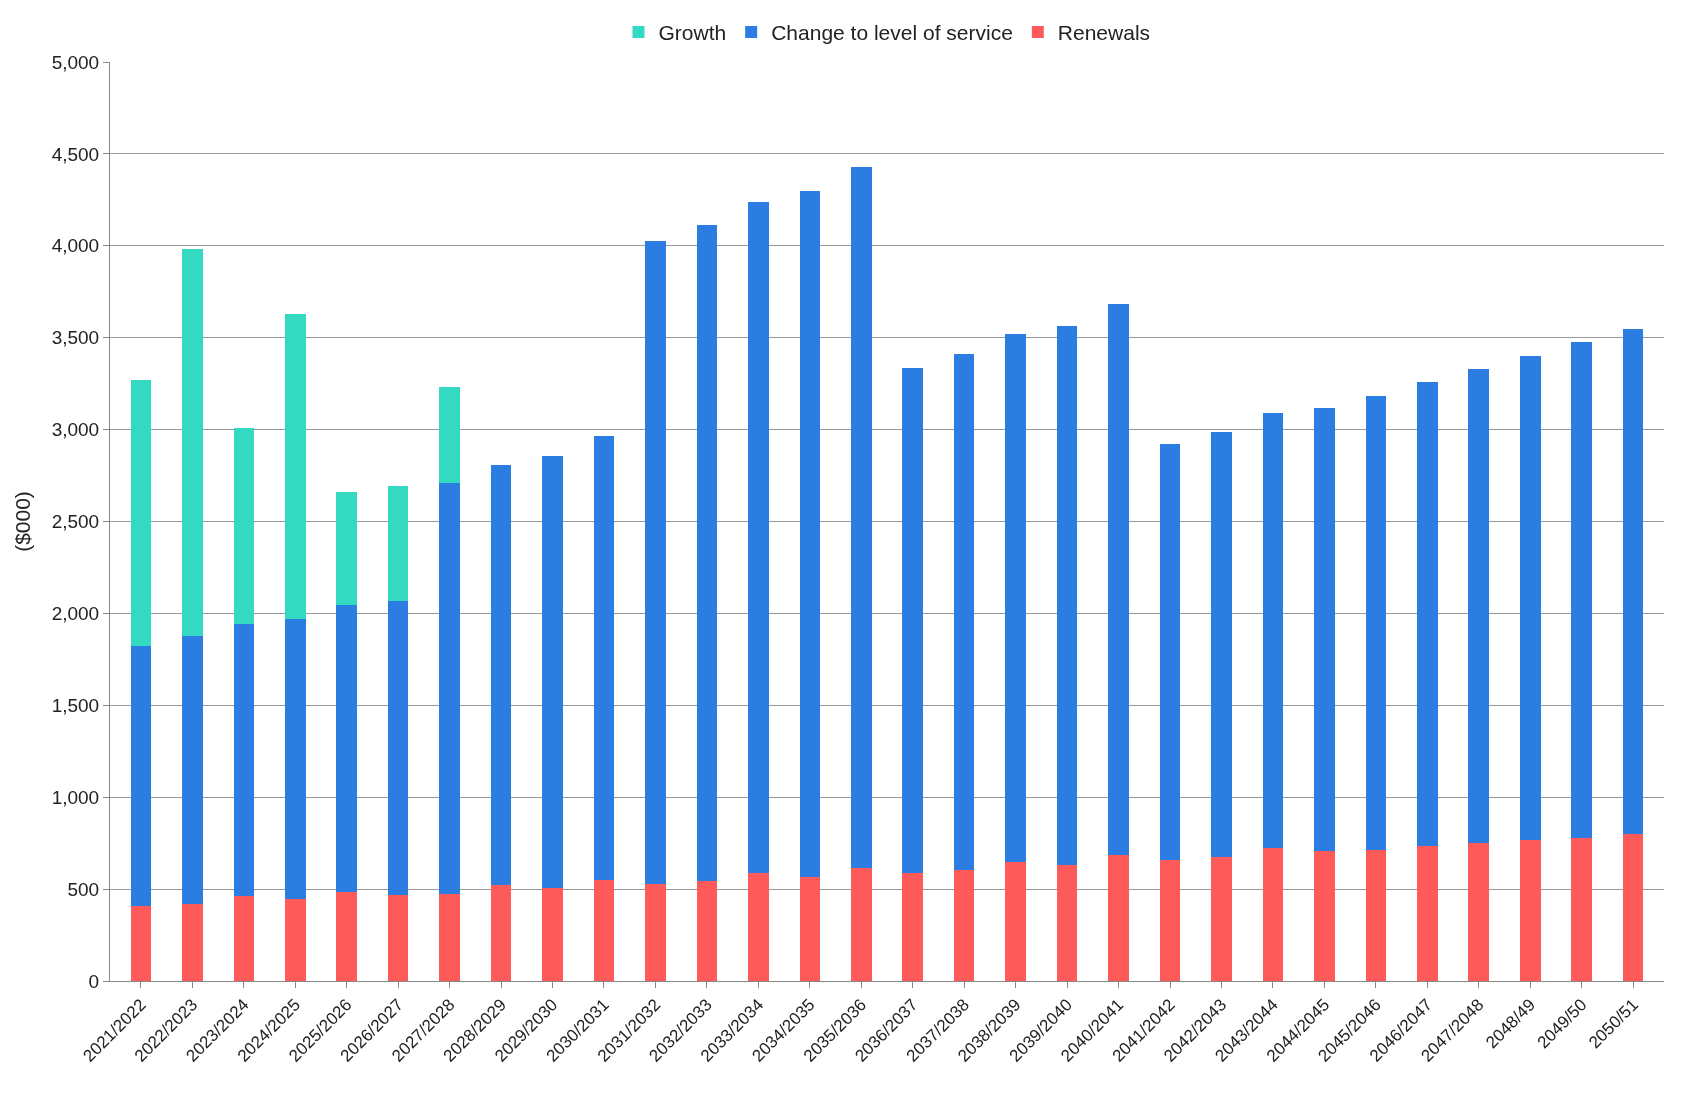 The width and height of the screenshot is (1694, 1101). I want to click on y-tick-label: 1,500, so click(75, 705).